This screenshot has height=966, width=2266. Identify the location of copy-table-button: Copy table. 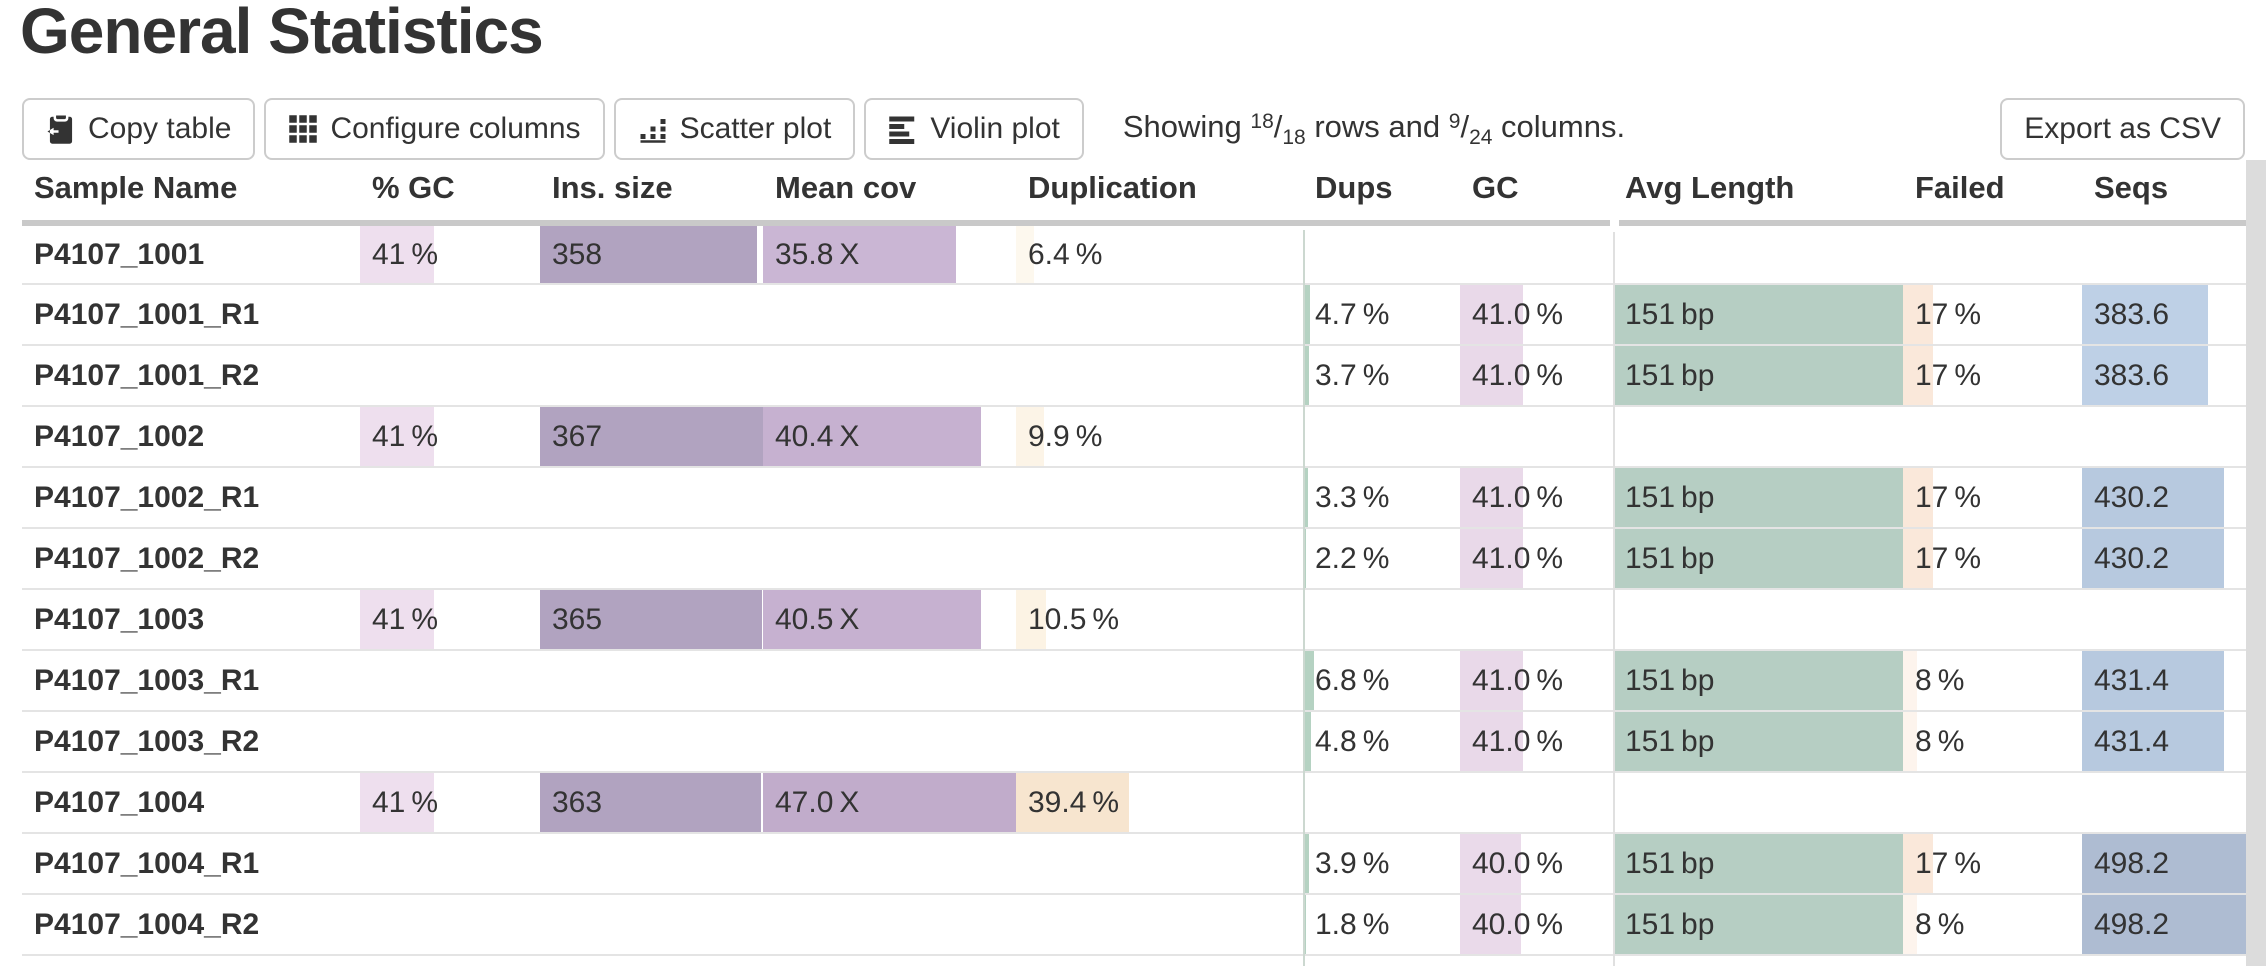
(139, 129).